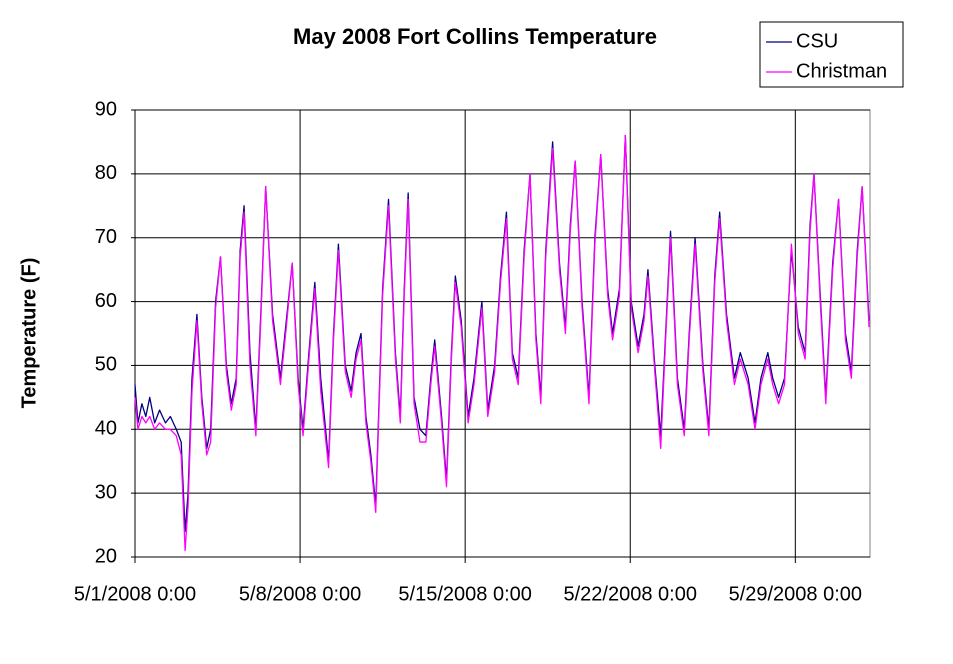 Image resolution: width=953 pixels, height=664 pixels. Describe the element at coordinates (29, 333) in the screenshot. I see `y-axis-label: Temperature (F)` at that location.